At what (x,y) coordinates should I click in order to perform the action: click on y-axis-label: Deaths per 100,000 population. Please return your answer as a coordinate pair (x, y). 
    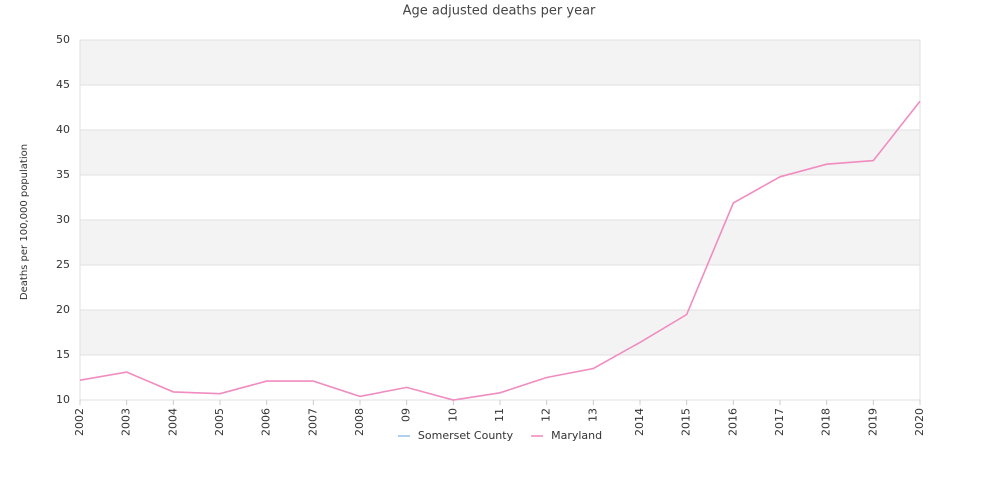
    Looking at the image, I should click on (24, 222).